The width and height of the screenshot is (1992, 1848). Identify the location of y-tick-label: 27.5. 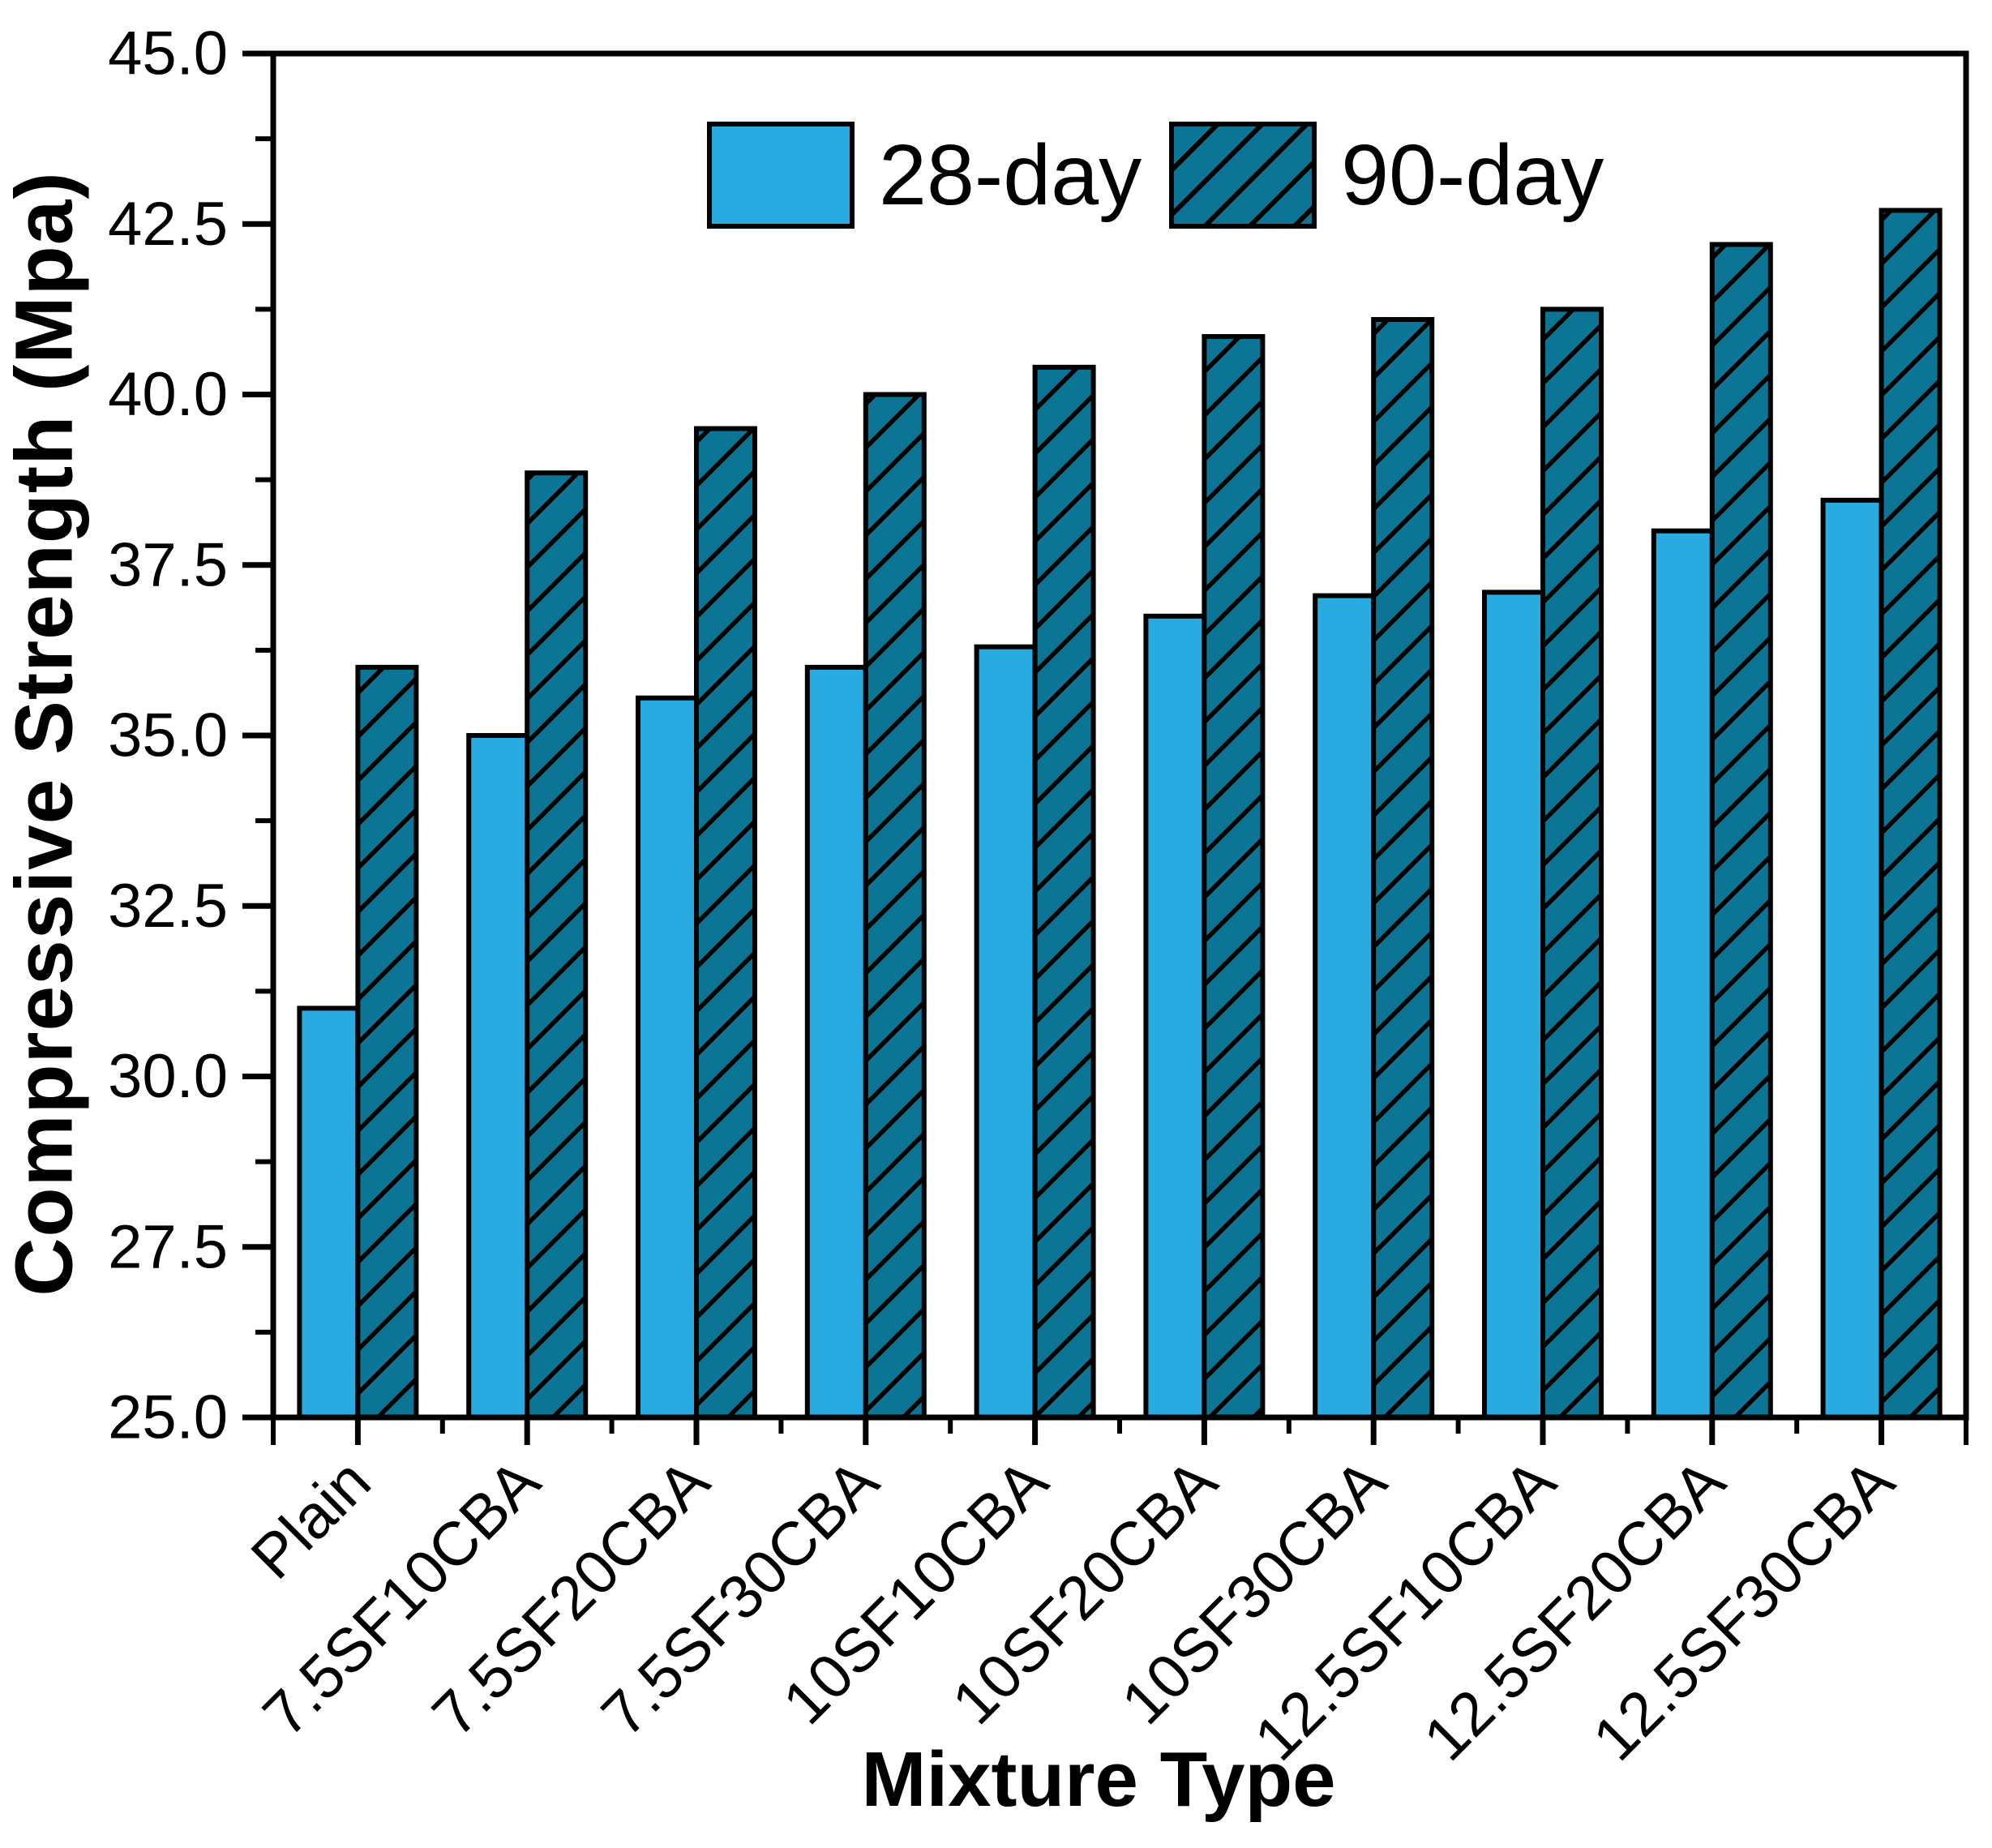
(168, 1246).